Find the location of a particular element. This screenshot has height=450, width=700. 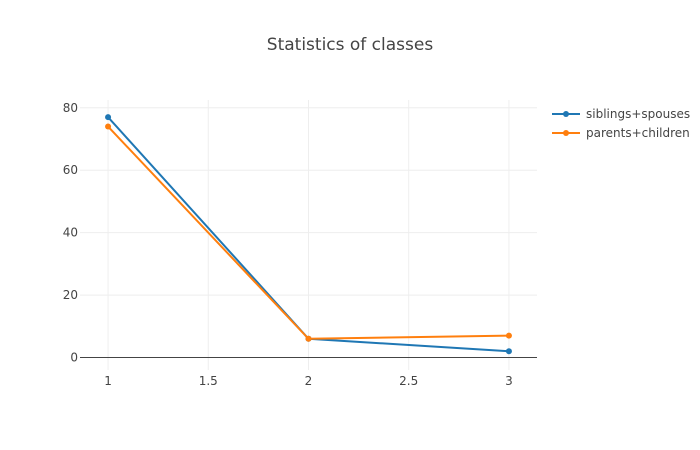

legend: siblings+spouses parents+children is located at coordinates (621, 123).